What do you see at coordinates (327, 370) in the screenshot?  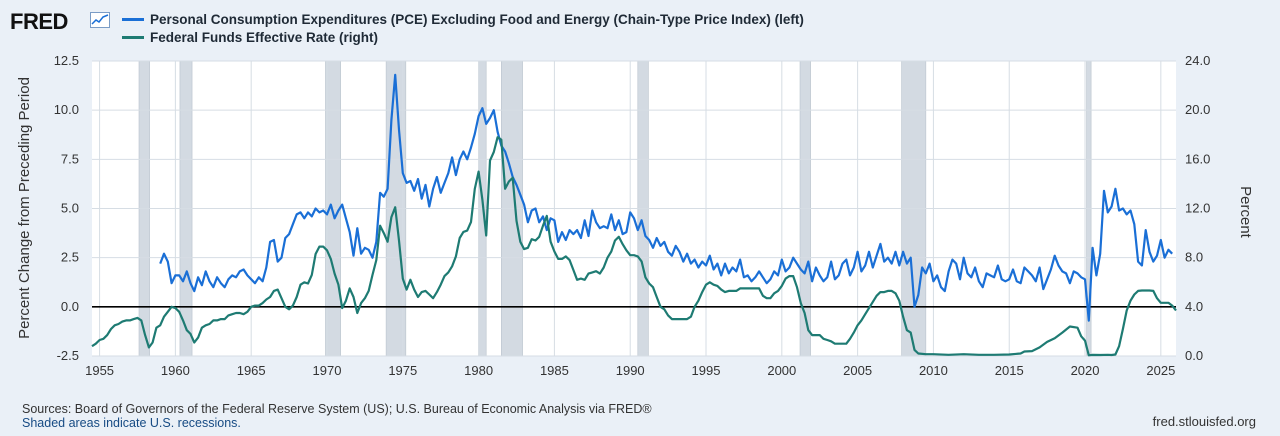 I see `x-tick-label-3: 1970` at bounding box center [327, 370].